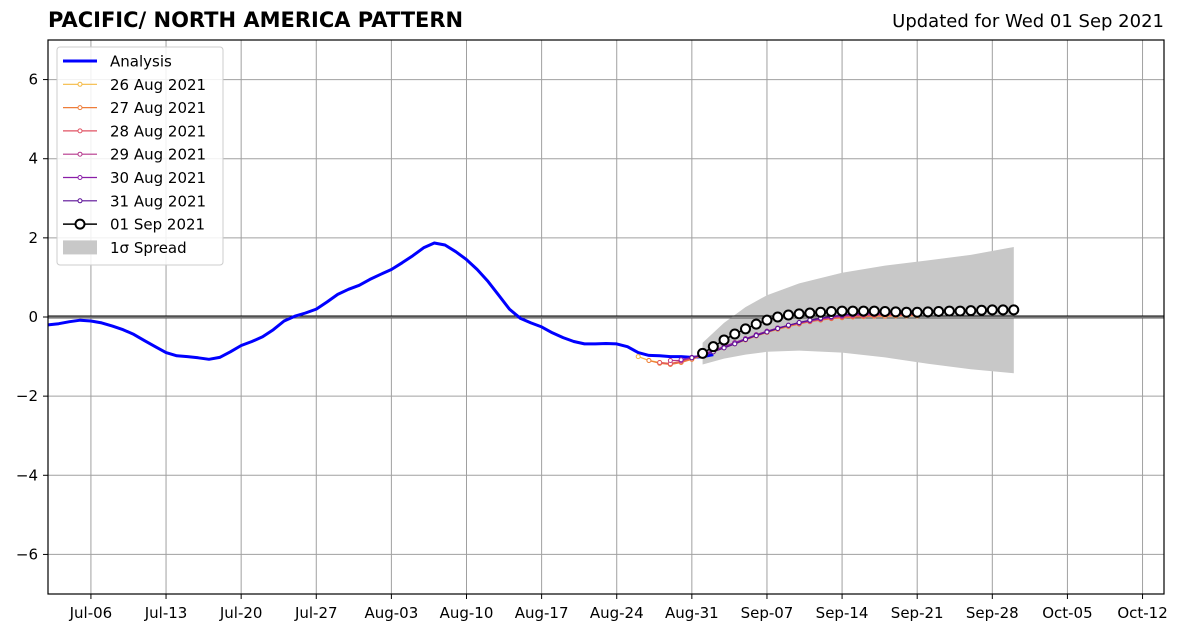  Describe the element at coordinates (316, 613) in the screenshot. I see `x-tick-label: Jul-27` at that location.